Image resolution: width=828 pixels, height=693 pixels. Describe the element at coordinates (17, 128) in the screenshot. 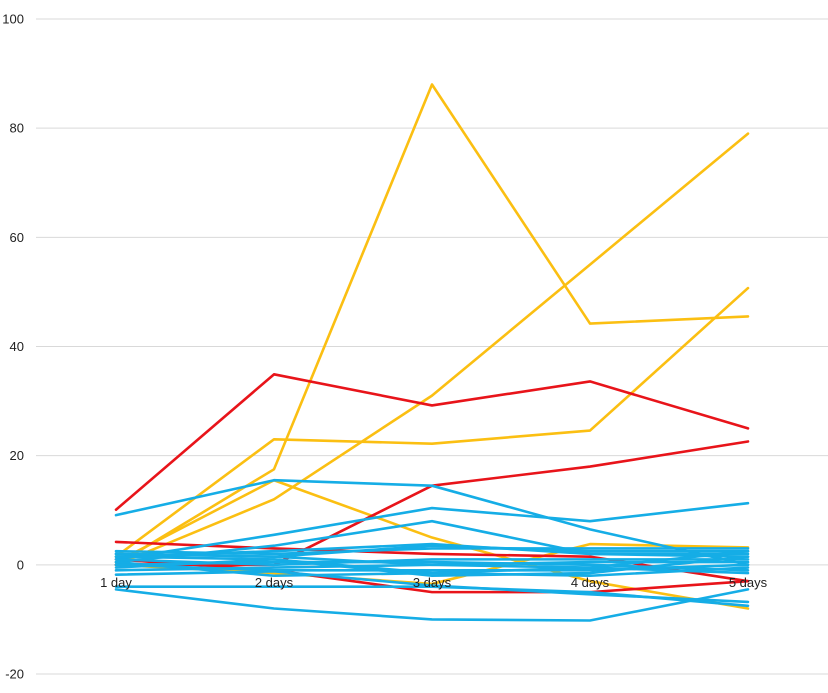

I see `y-tick-label-5: 80` at that location.